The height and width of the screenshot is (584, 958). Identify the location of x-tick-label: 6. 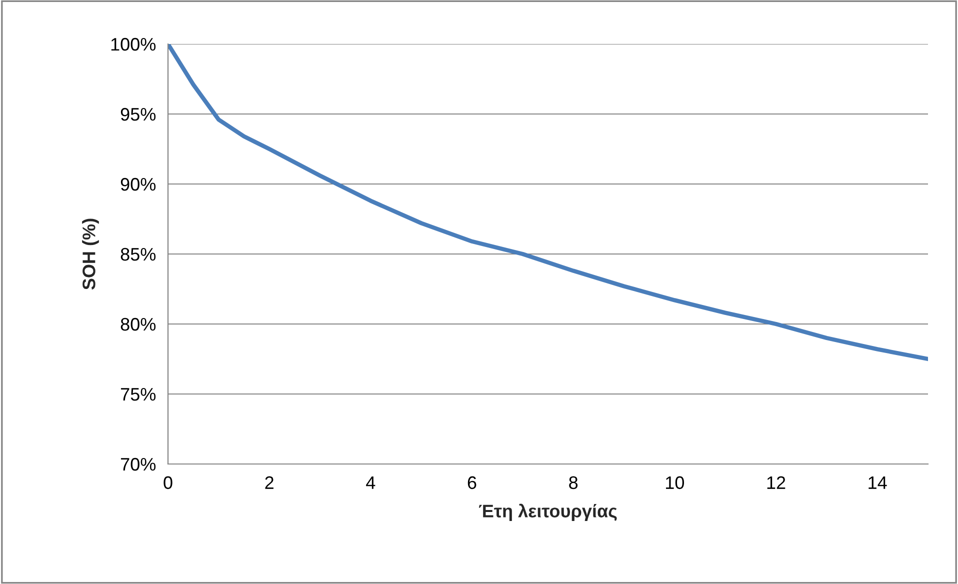
(472, 483).